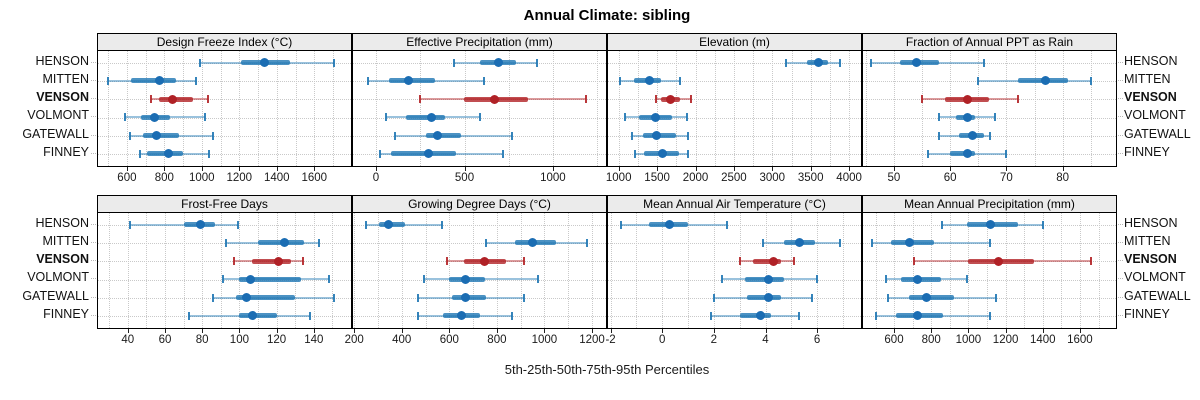 This screenshot has height=400, width=1200. What do you see at coordinates (62, 259) in the screenshot?
I see `station-label: VENSON` at bounding box center [62, 259].